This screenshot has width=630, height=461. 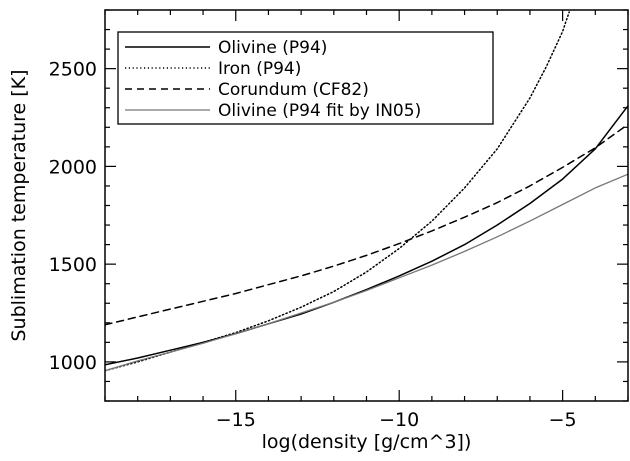 I want to click on legend-label-3: Olivine (P94 fit by IN05), so click(x=319, y=111).